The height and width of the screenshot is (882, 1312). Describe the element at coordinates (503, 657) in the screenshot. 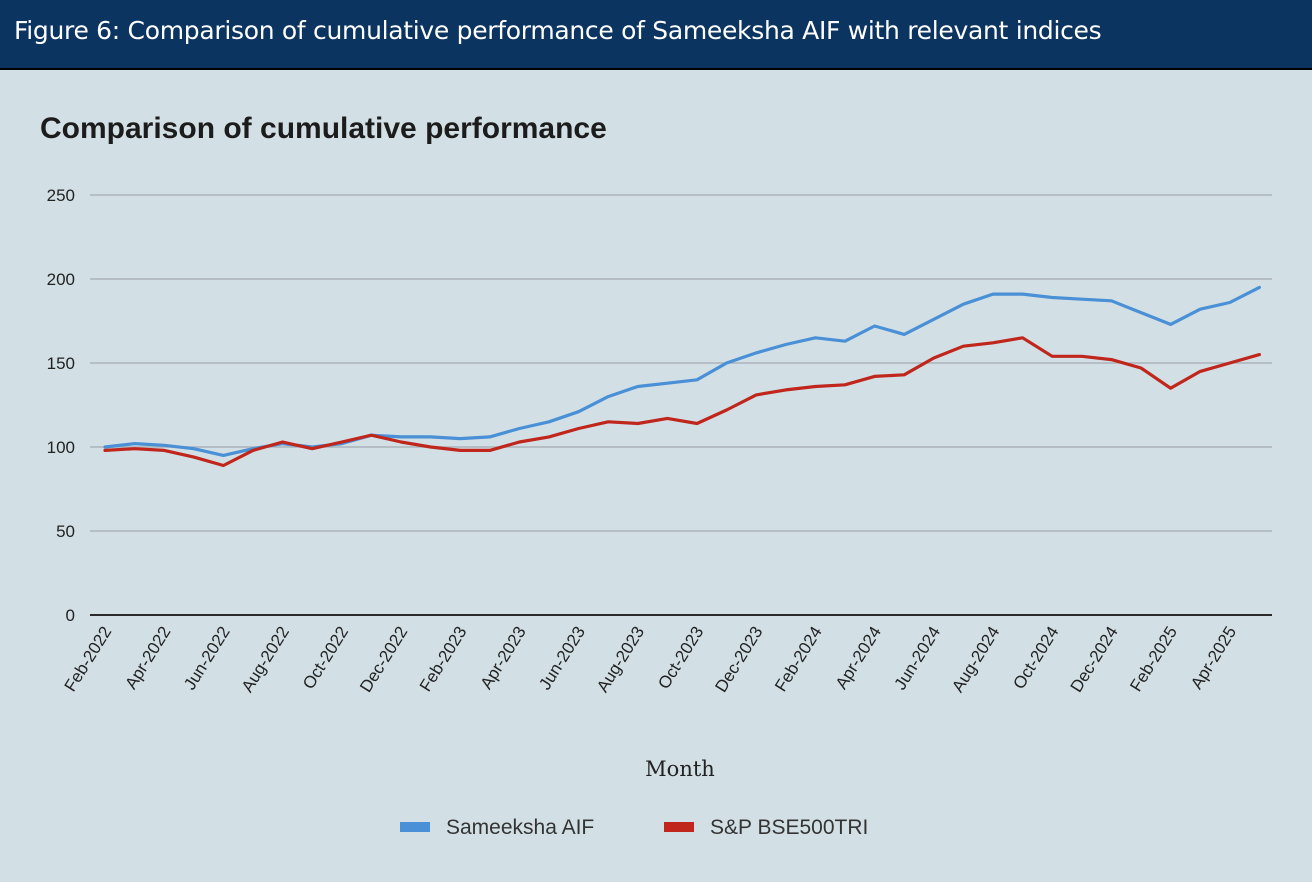

I see `x-tick-label: Apr-2023` at that location.